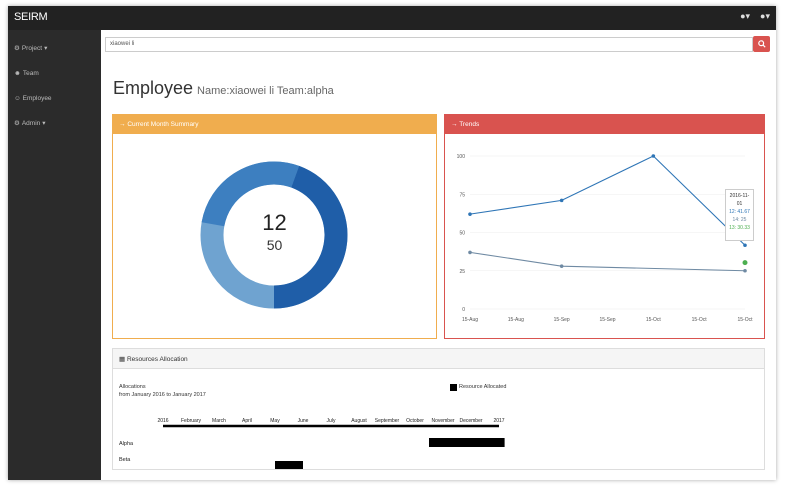 The width and height of the screenshot is (785, 492). What do you see at coordinates (453, 387) in the screenshot?
I see `legend-swatch` at bounding box center [453, 387].